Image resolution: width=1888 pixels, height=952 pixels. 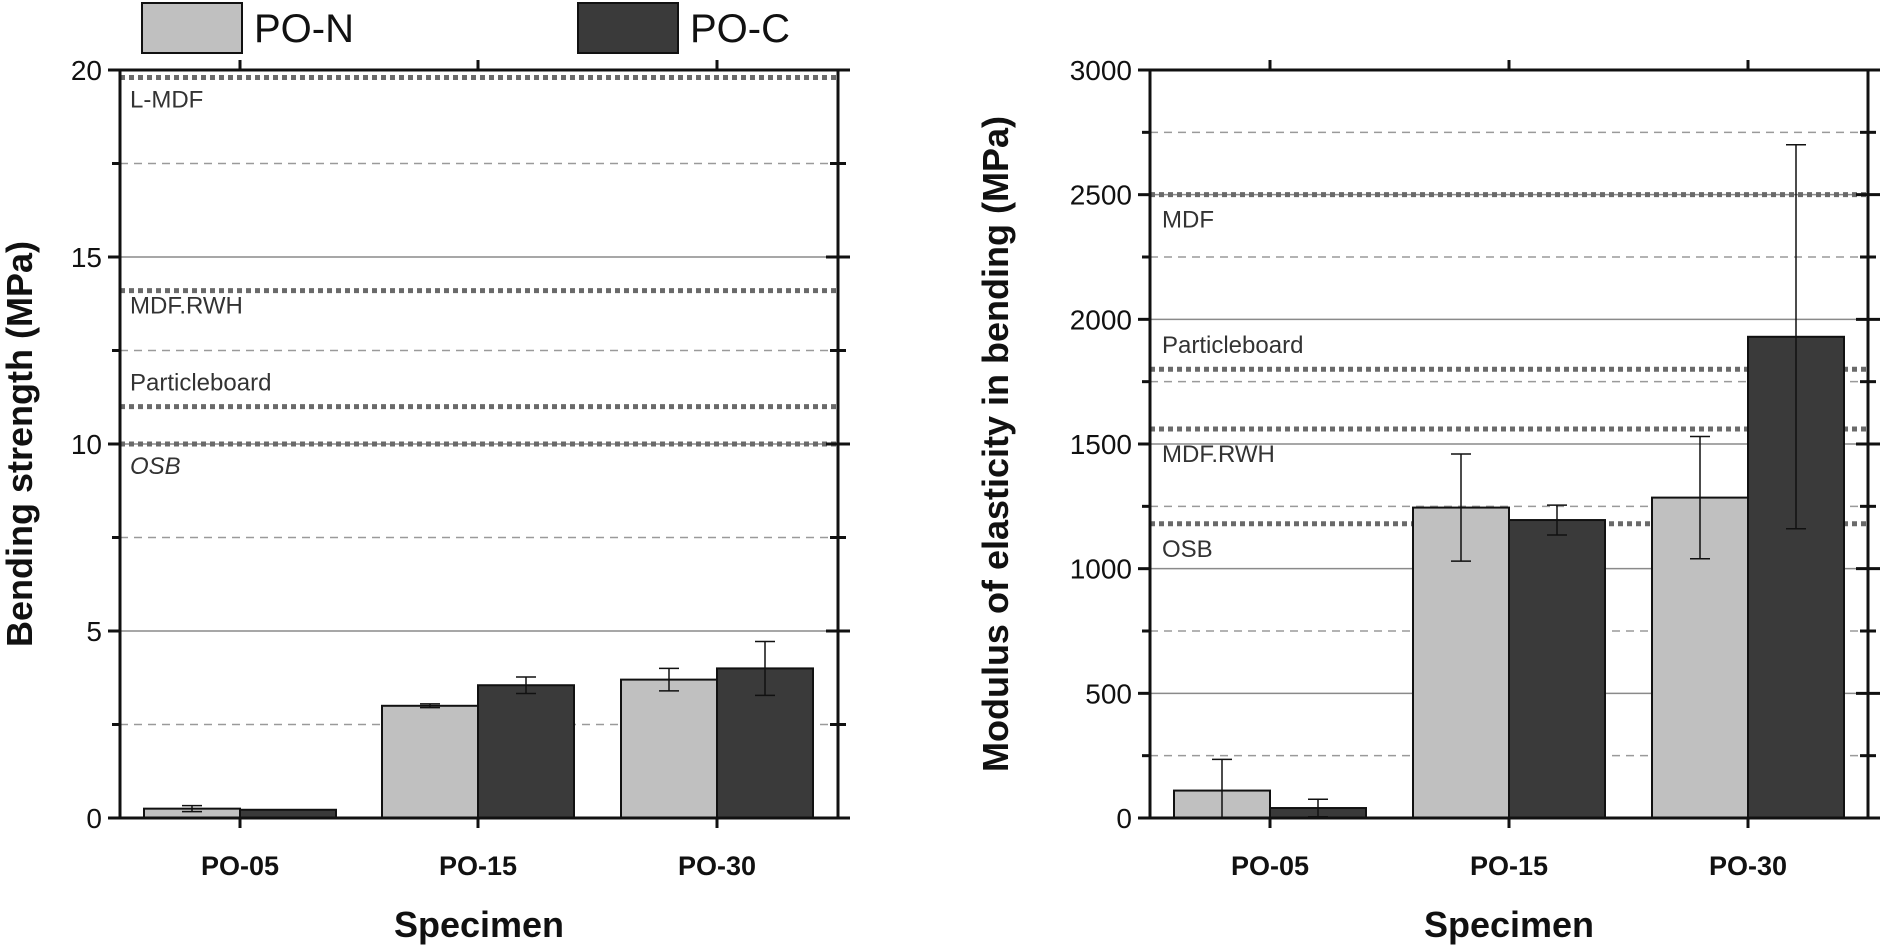 What do you see at coordinates (155, 466) in the screenshot?
I see `bs-reference-label-osb: OSB` at bounding box center [155, 466].